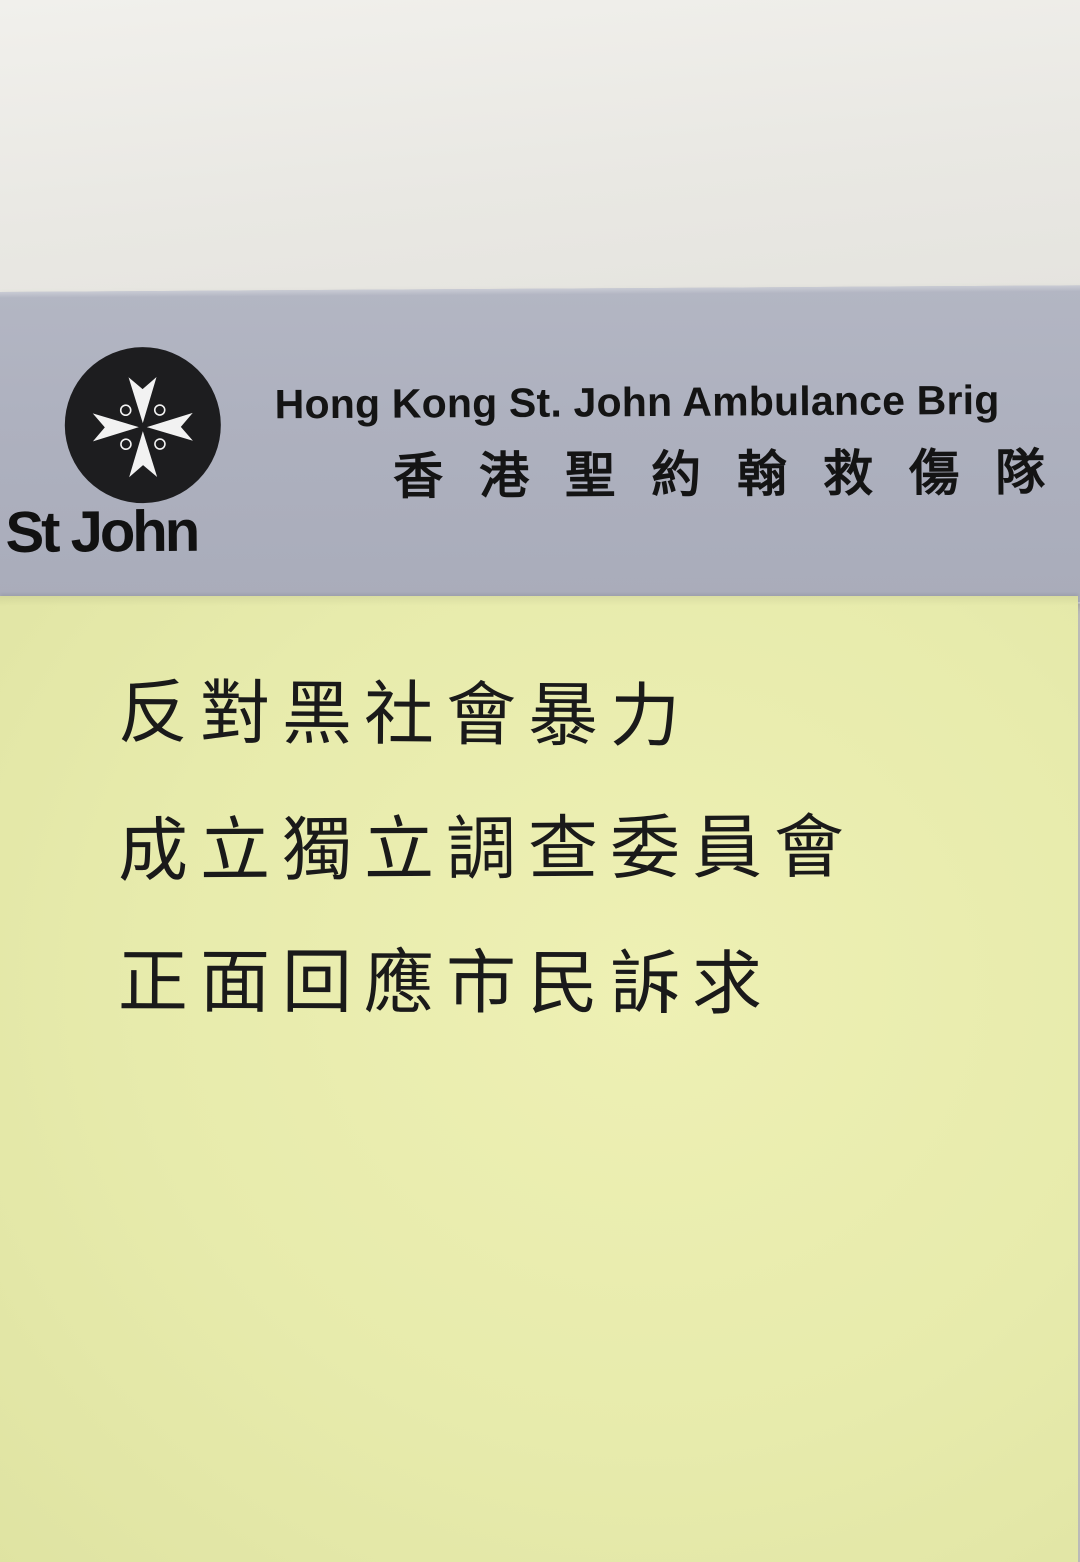 This screenshot has height=1562, width=1080. What do you see at coordinates (637, 402) in the screenshot?
I see `organization-name-english: Hong Kong St. John Ambulance Brig` at bounding box center [637, 402].